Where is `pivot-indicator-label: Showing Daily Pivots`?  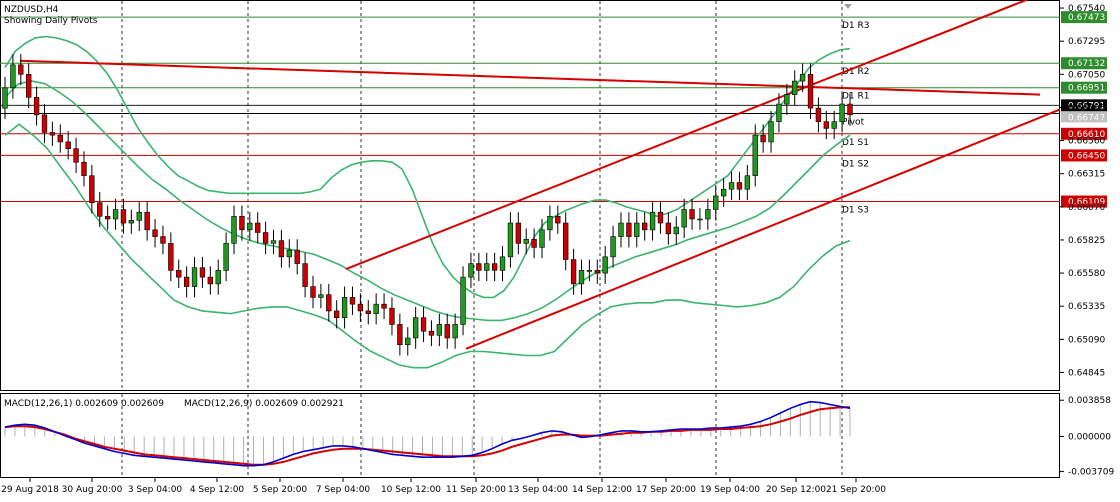
pivot-indicator-label: Showing Daily Pivots is located at coordinates (51, 21).